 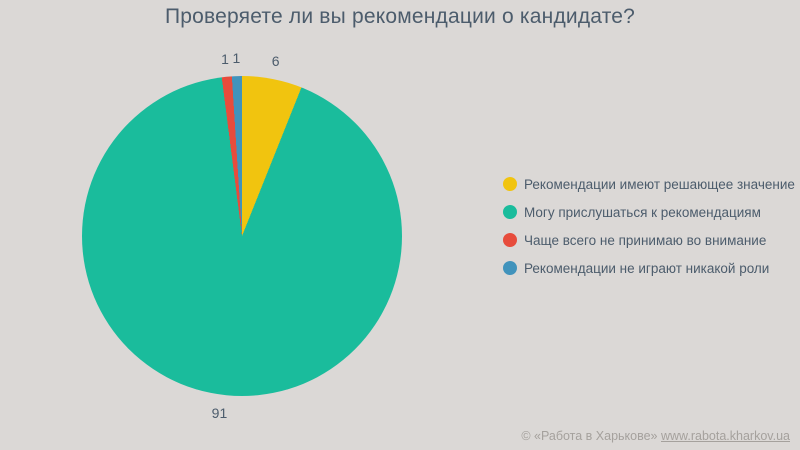 I want to click on legend-label: Чаще всего не принимаю во внимание, so click(x=645, y=240).